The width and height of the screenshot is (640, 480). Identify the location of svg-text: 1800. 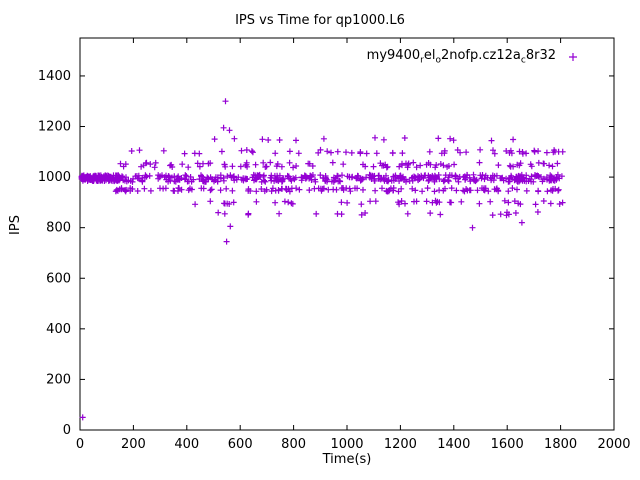
(560, 444).